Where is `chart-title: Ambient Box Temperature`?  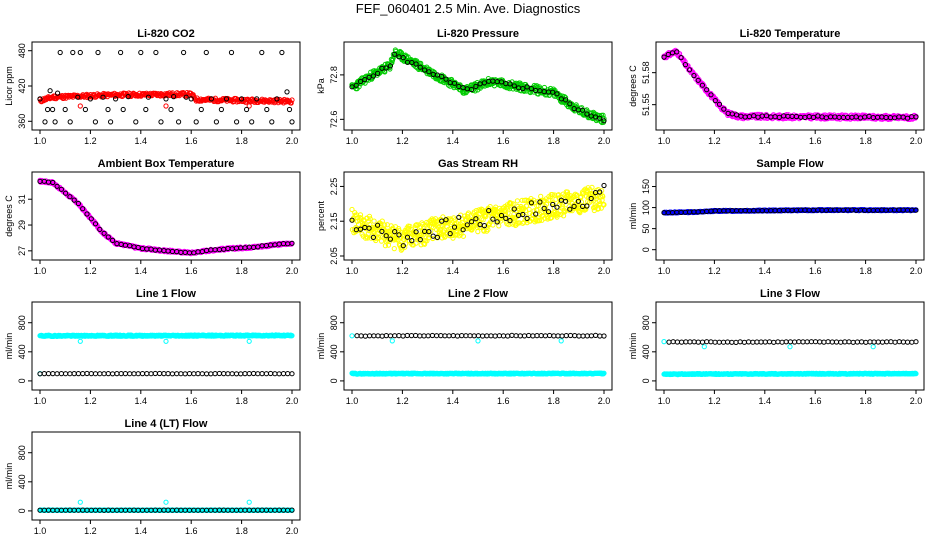
chart-title: Ambient Box Temperature is located at coordinates (166, 164).